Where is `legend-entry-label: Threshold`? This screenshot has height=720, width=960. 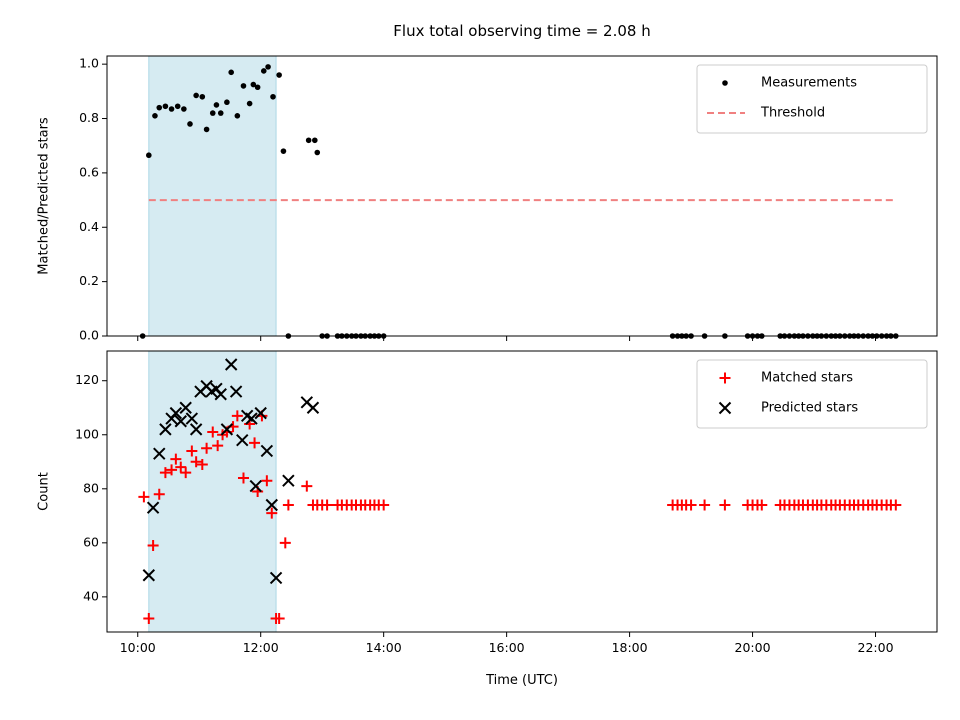 legend-entry-label: Threshold is located at coordinates (792, 113).